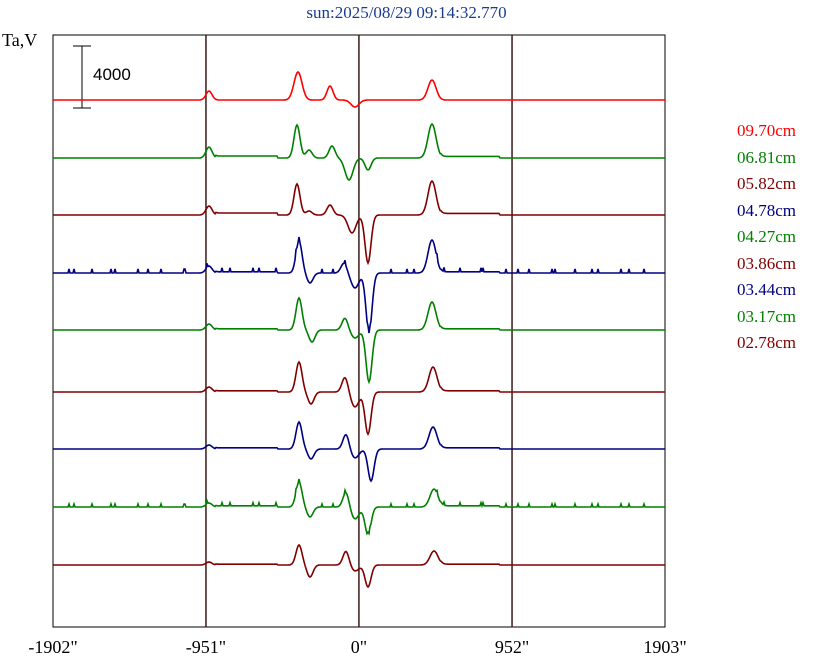 The height and width of the screenshot is (662, 813). Describe the element at coordinates (767, 316) in the screenshot. I see `legend-item-7: 03.17cm` at that location.